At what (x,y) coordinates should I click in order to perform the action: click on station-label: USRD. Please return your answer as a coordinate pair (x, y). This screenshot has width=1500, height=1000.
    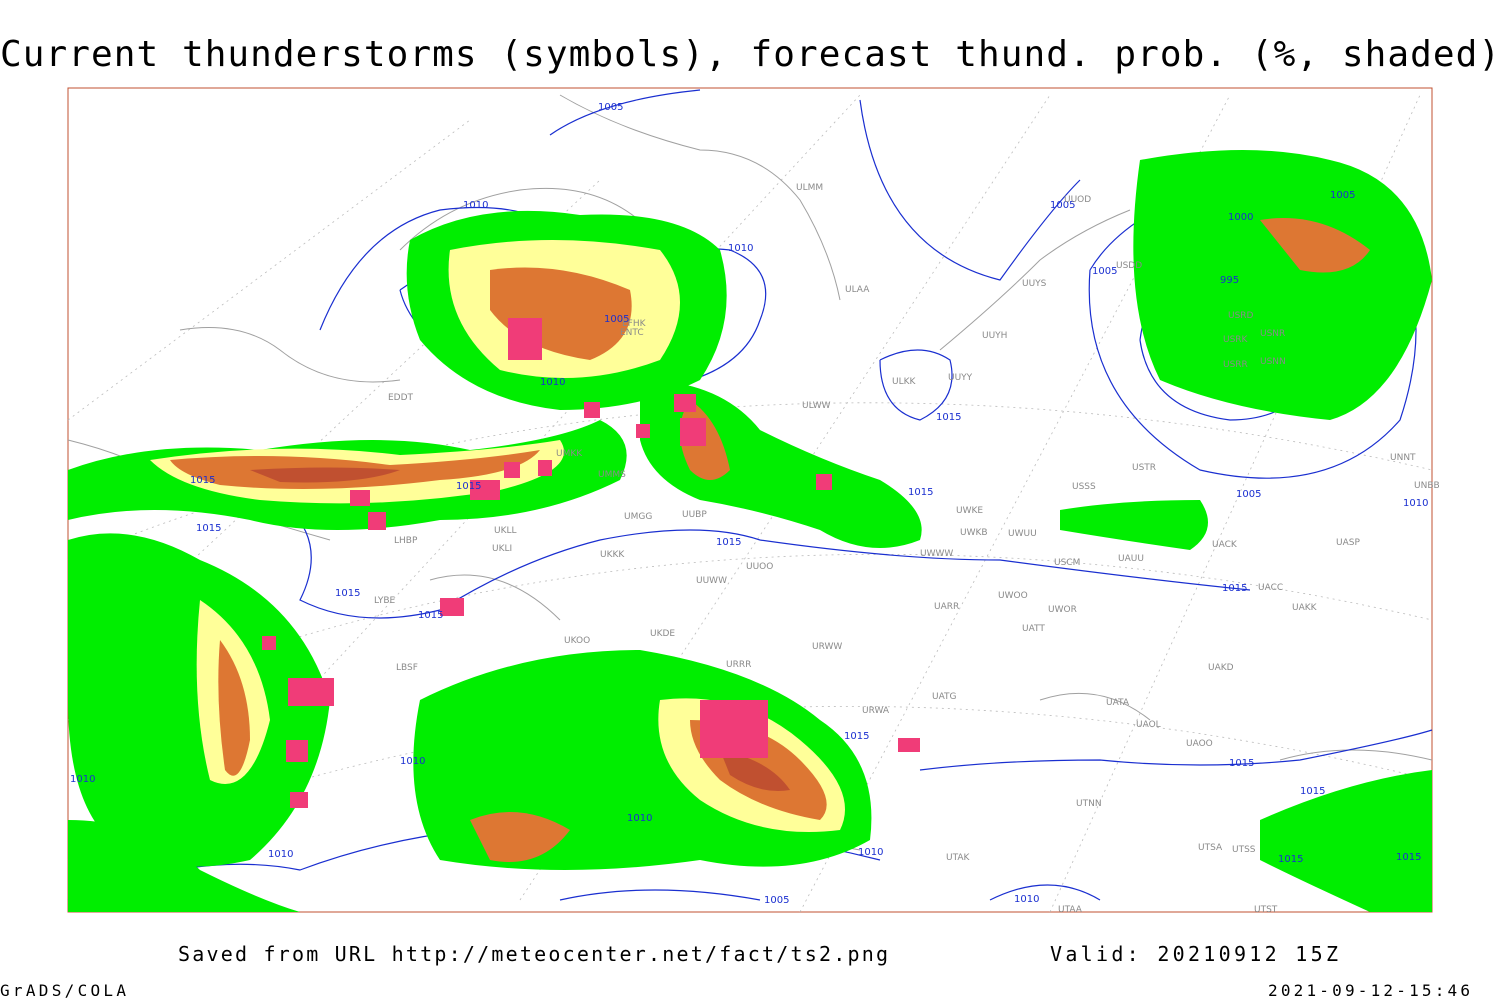
    Looking at the image, I should click on (1241, 316).